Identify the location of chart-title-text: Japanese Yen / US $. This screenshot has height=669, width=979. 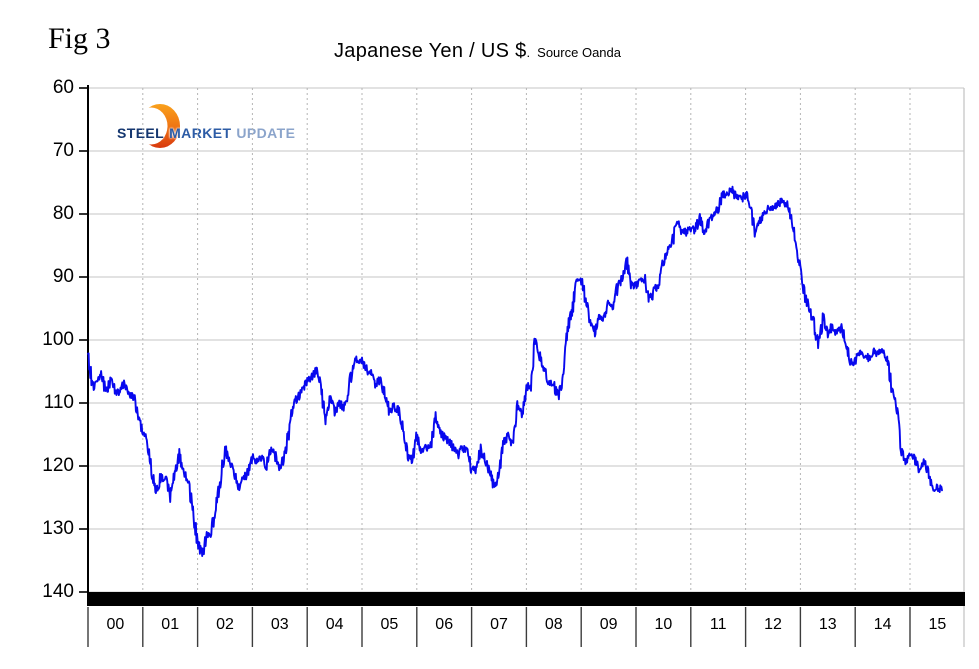
(430, 51).